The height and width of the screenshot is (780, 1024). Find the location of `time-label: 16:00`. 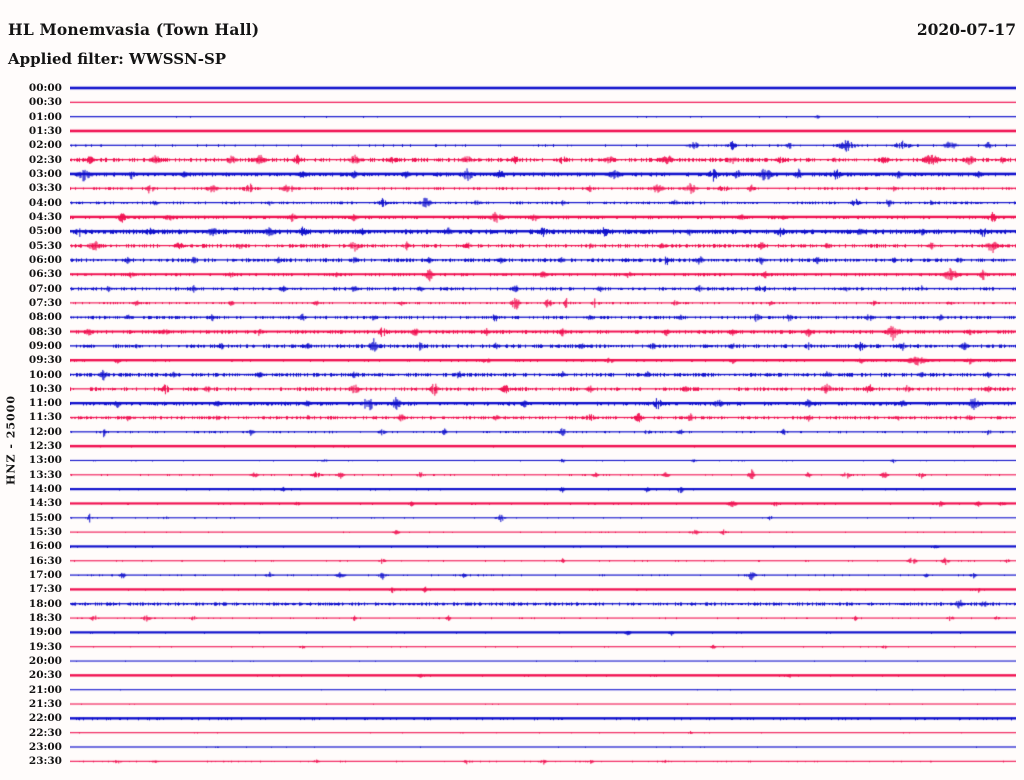

time-label: 16:00 is located at coordinates (45, 546).